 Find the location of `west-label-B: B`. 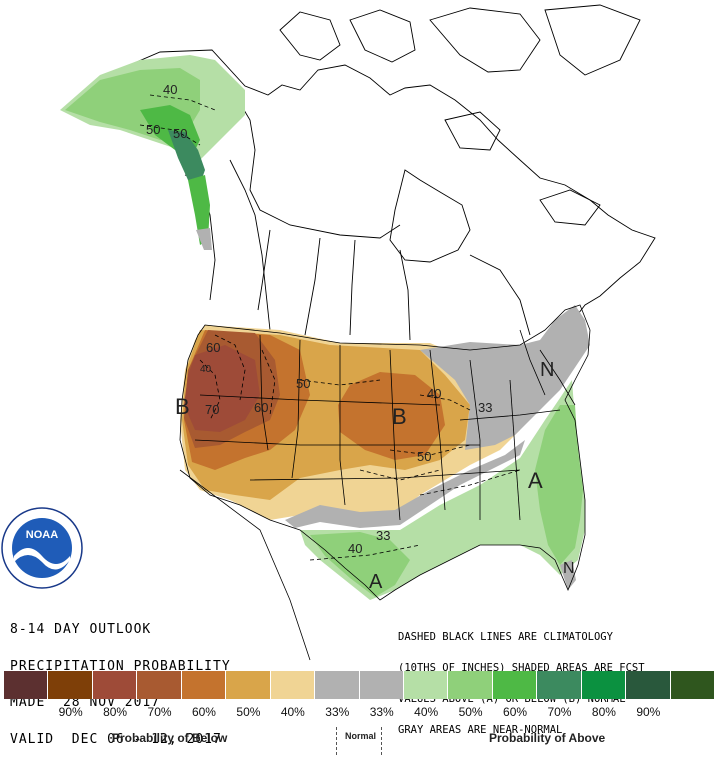

west-label-B: B is located at coordinates (182, 406).